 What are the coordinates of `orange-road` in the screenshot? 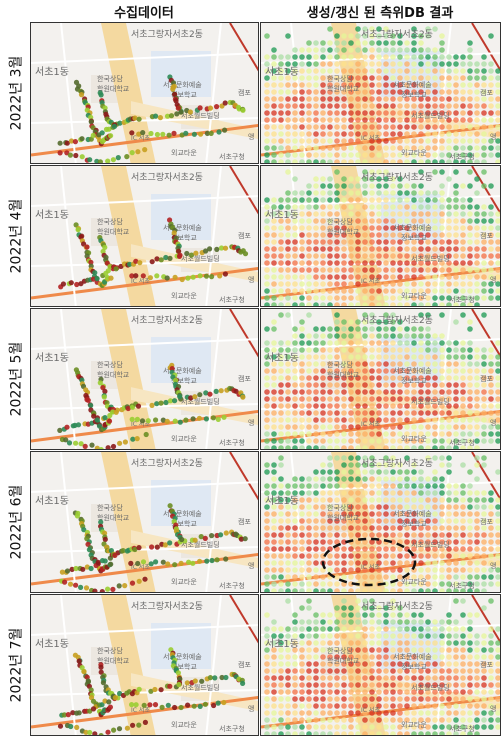 It's located at (144, 283).